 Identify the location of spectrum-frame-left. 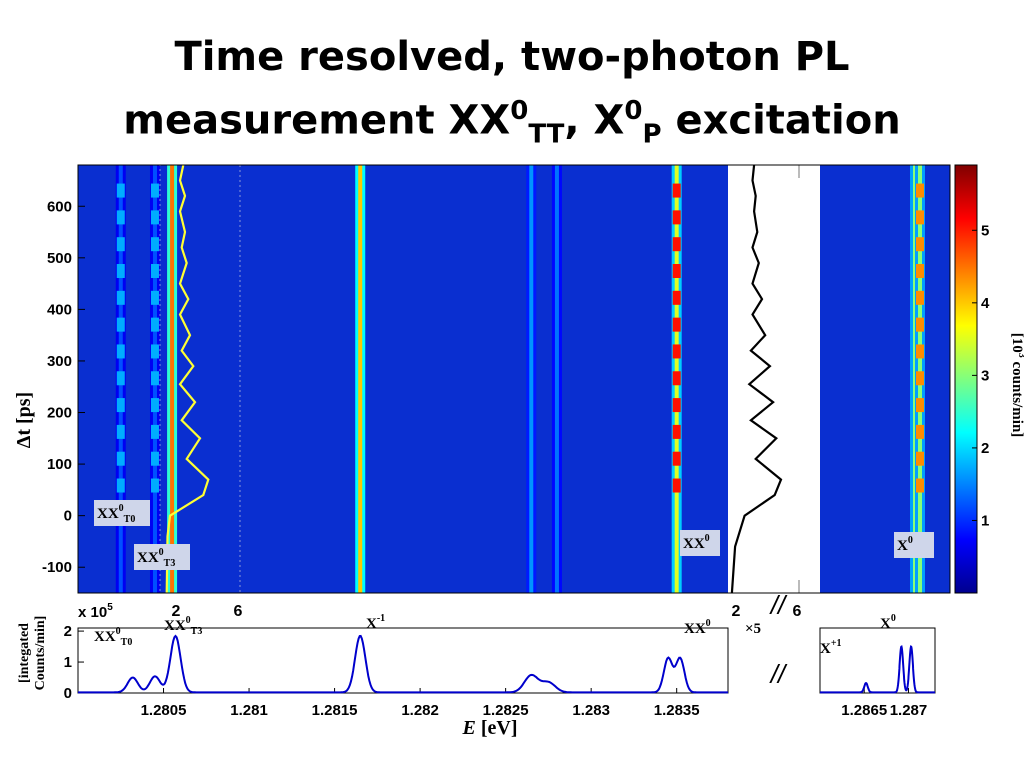
(403, 660).